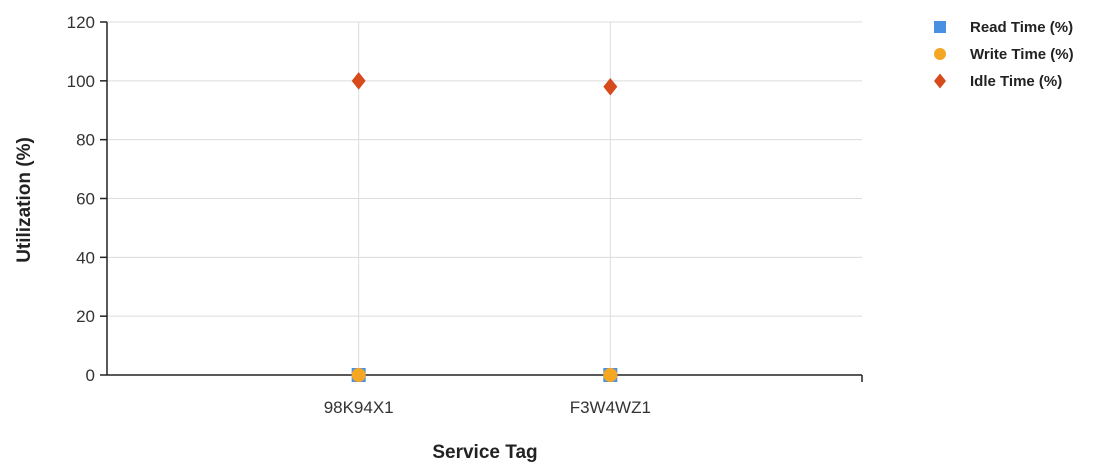 The height and width of the screenshot is (469, 1108). What do you see at coordinates (359, 407) in the screenshot?
I see `x-tick-label: 98K94X1` at bounding box center [359, 407].